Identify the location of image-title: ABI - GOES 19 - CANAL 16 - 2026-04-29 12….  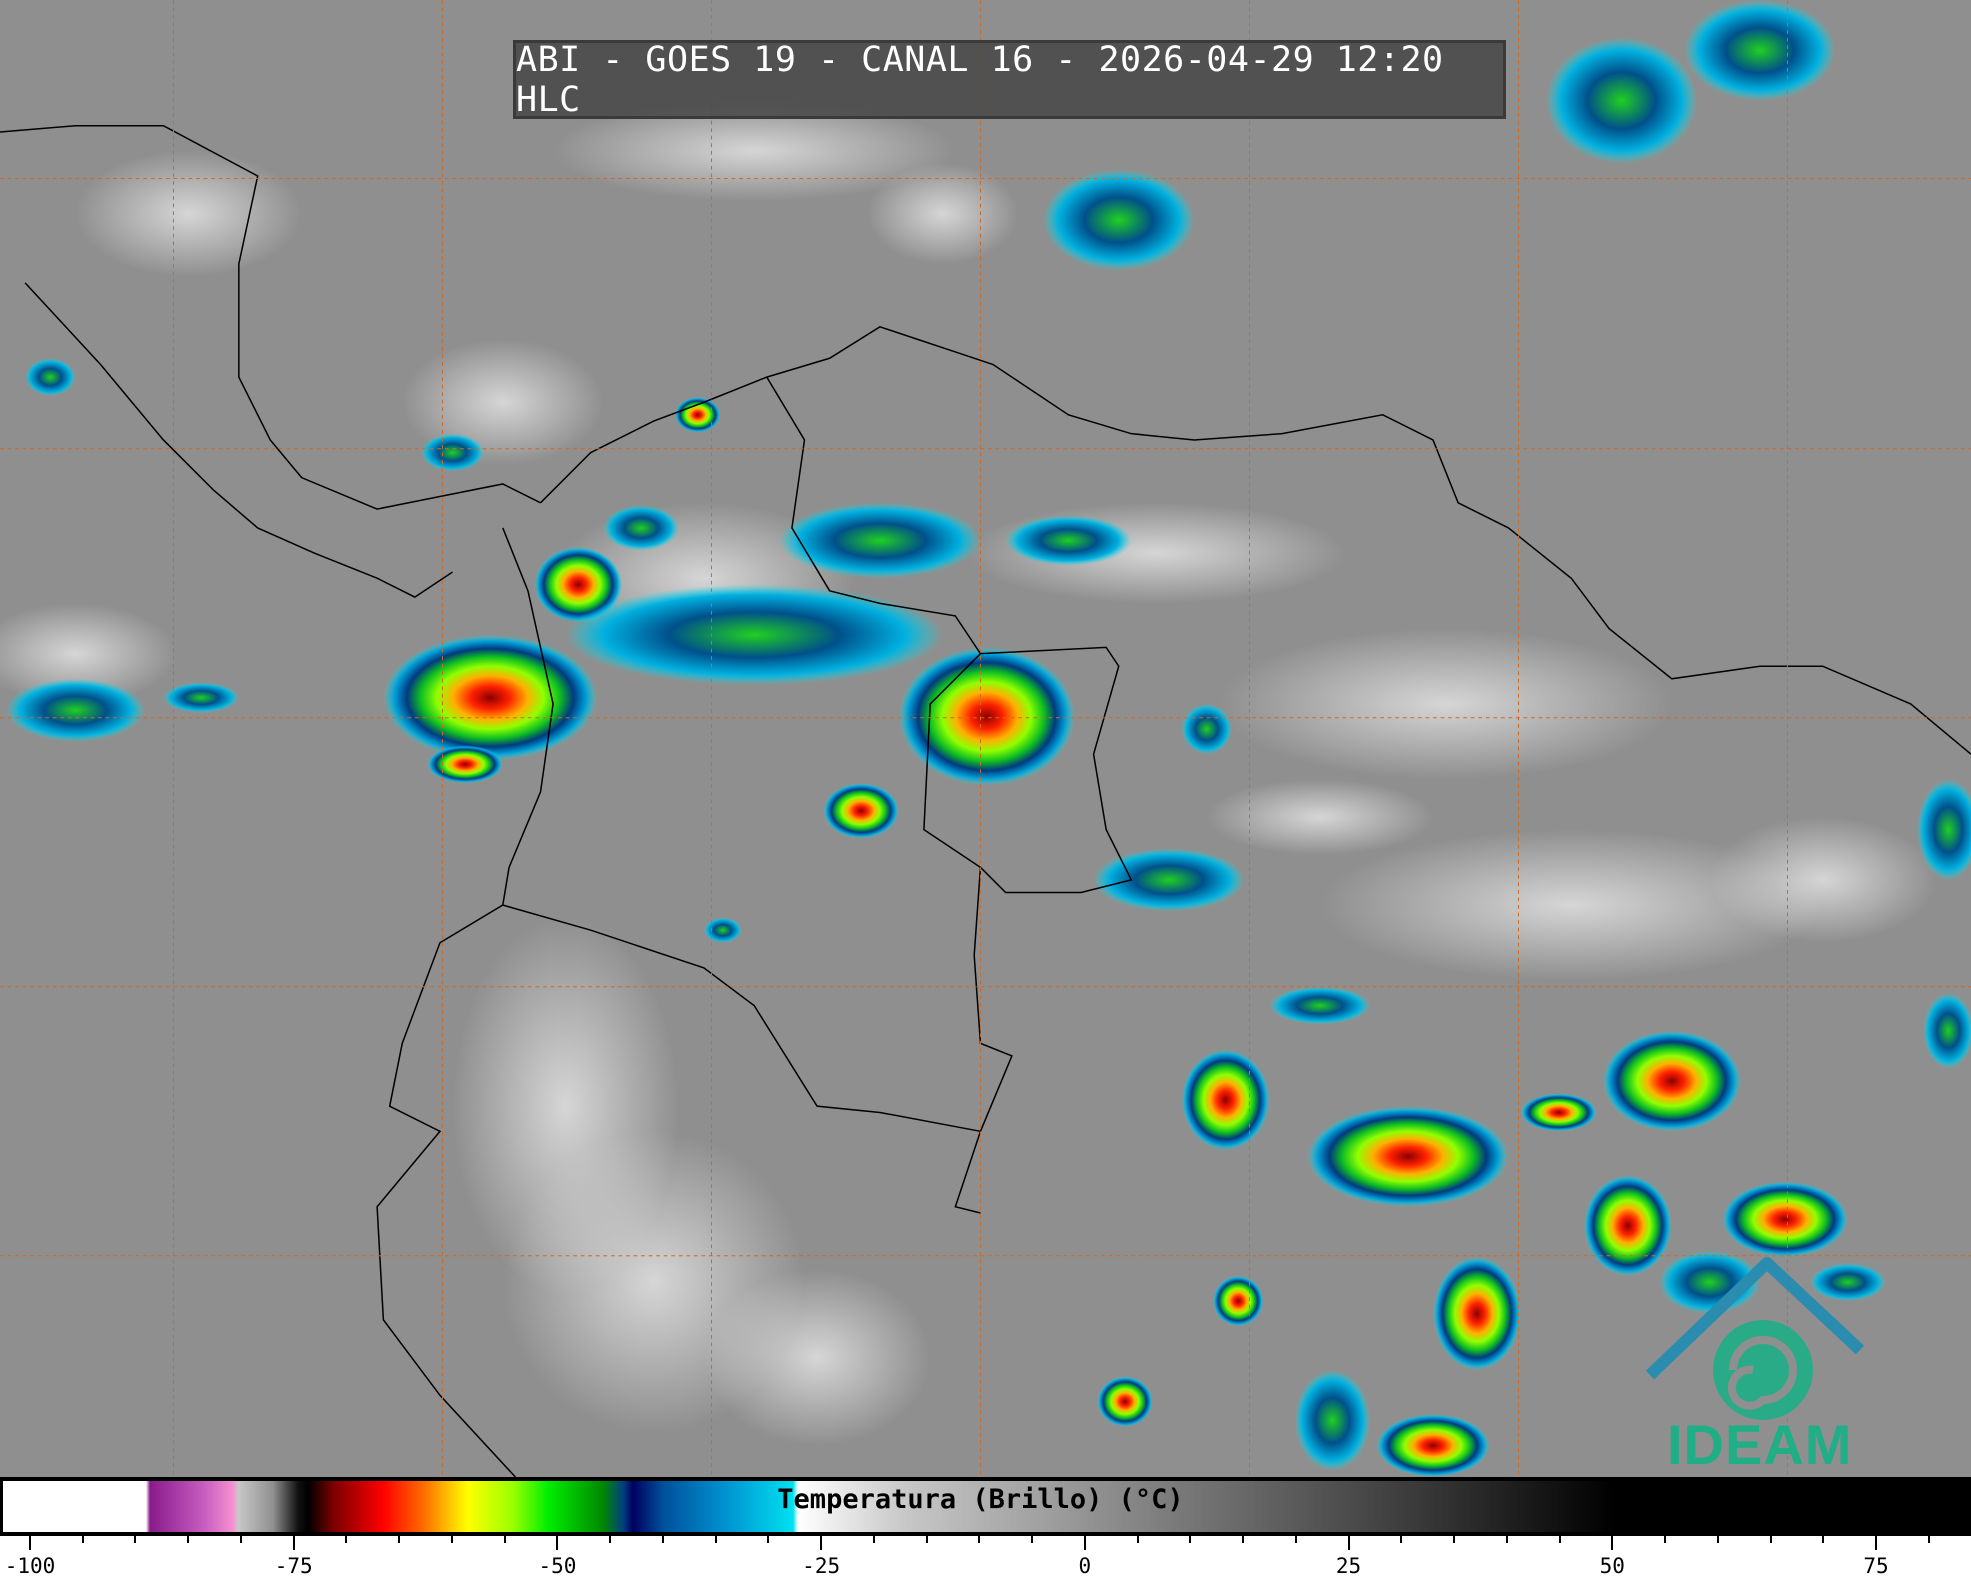
(1009, 80).